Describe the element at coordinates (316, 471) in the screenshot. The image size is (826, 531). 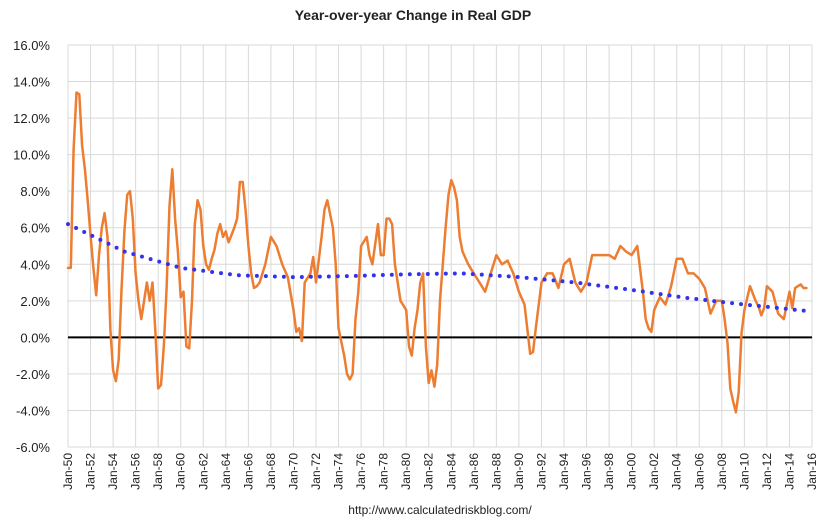
I see `x-tick-label: Jan-72` at that location.